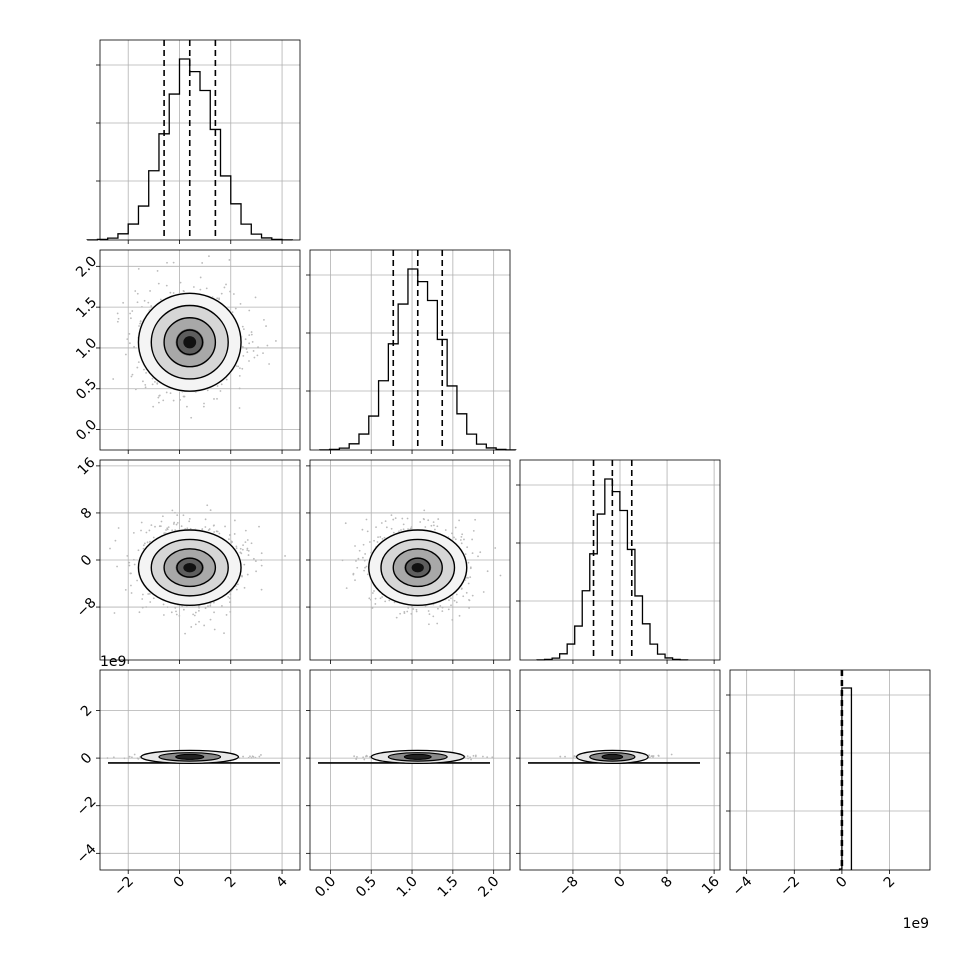  I want to click on hist-1-frame, so click(410, 350).